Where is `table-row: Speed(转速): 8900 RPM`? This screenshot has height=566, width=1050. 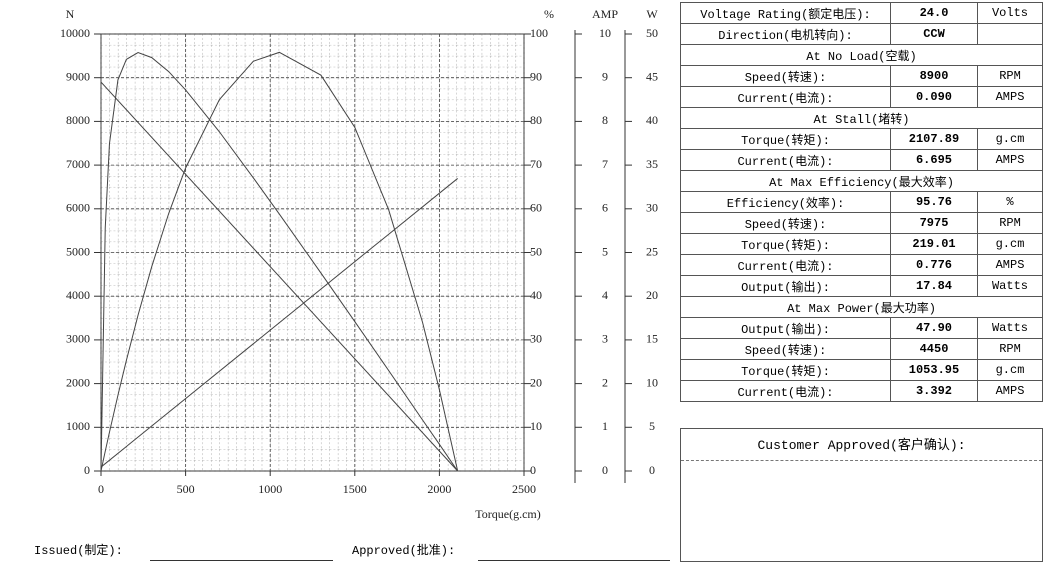
table-row: Speed(转速): 8900 RPM is located at coordinates (861, 76).